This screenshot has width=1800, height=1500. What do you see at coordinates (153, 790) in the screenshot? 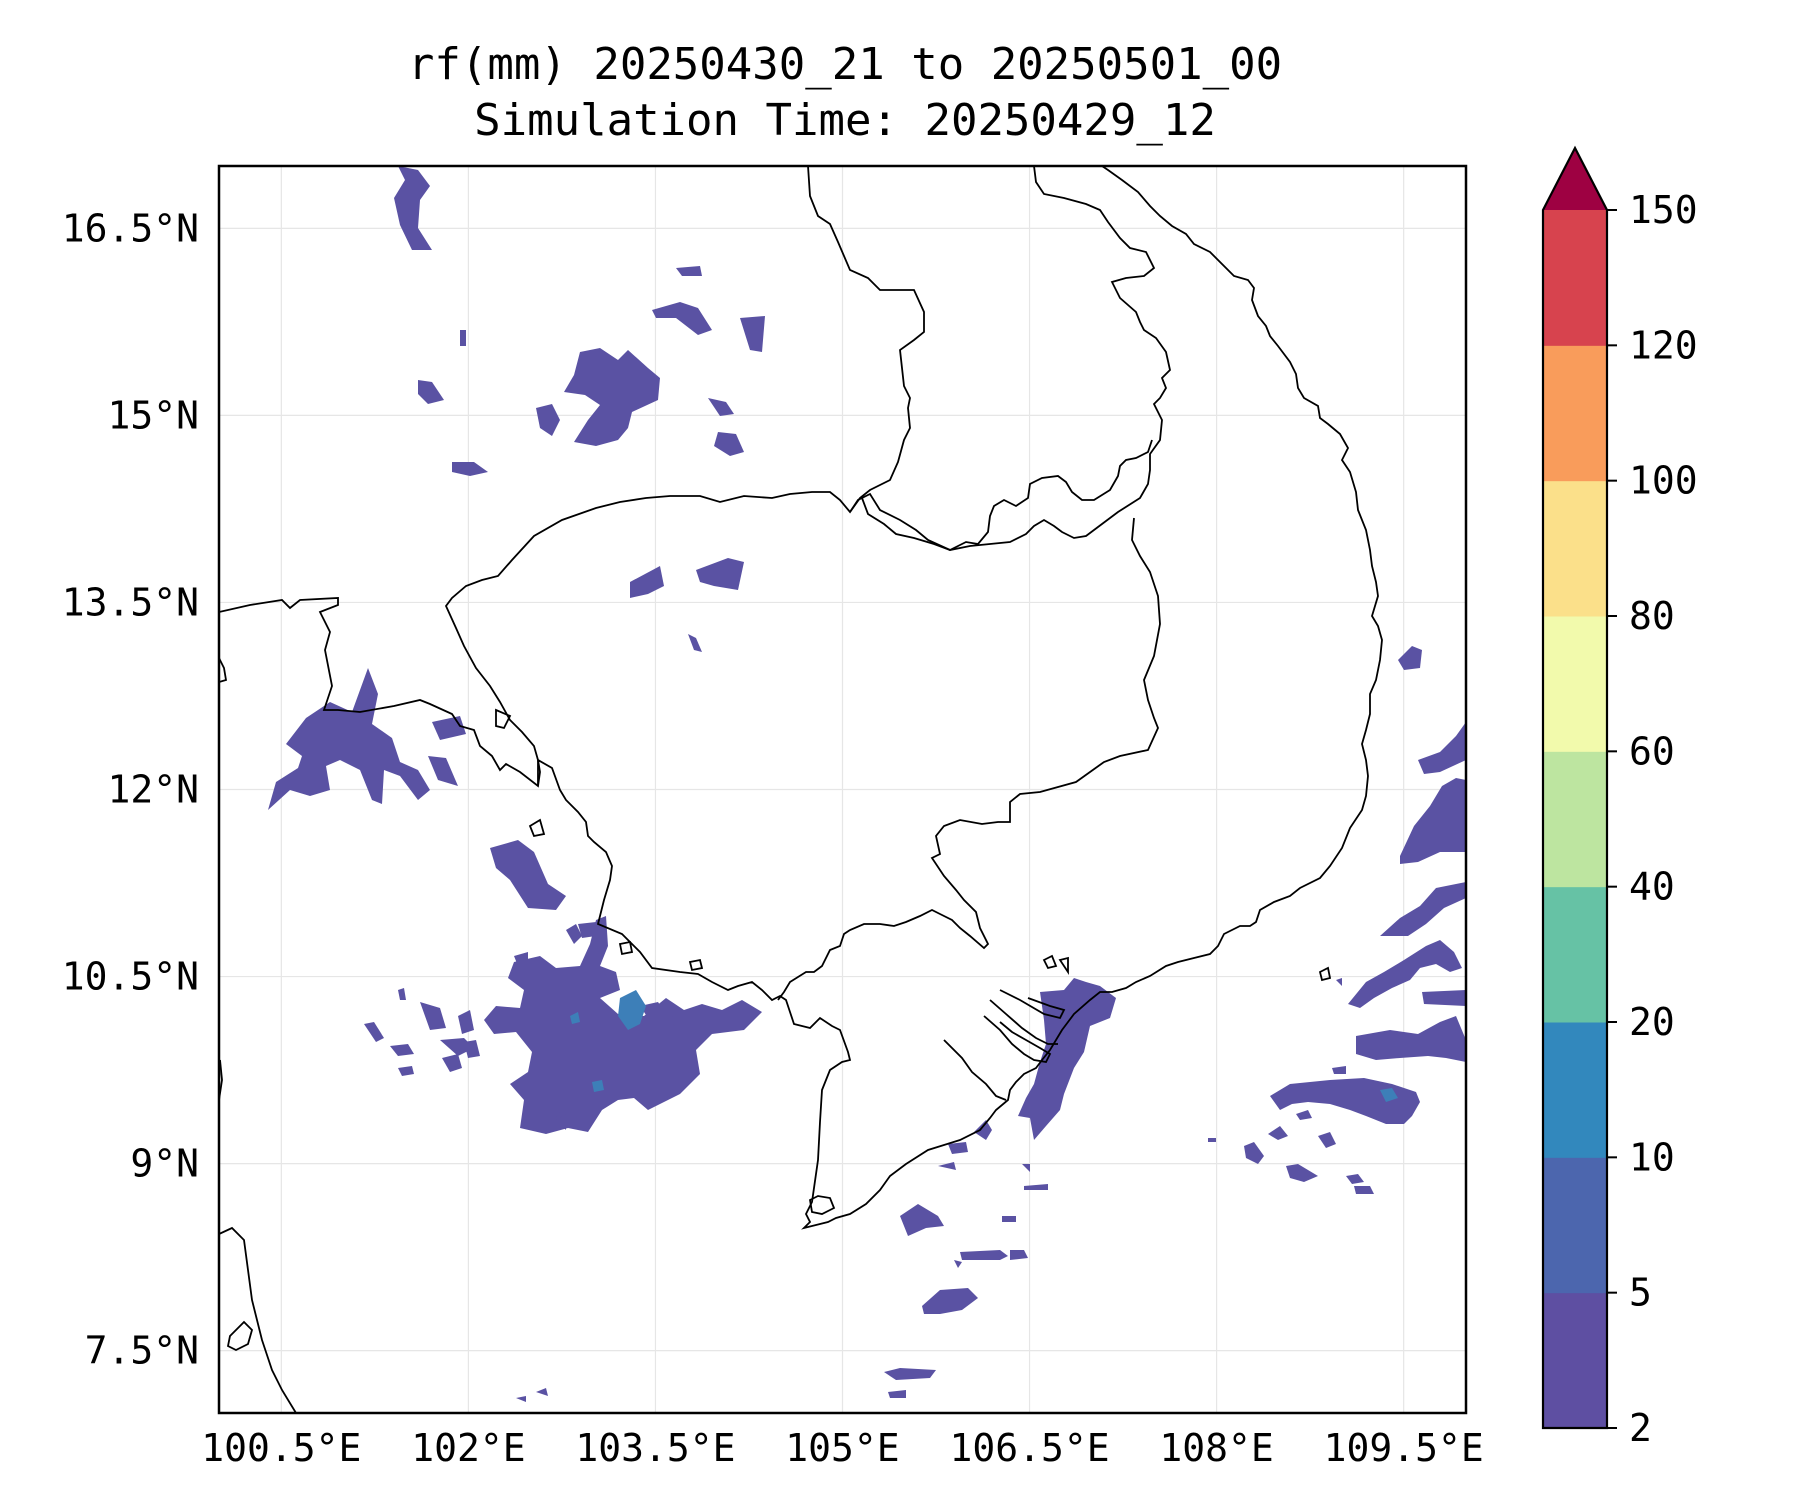
I see `lat-tick-label: 12°N` at bounding box center [153, 790].